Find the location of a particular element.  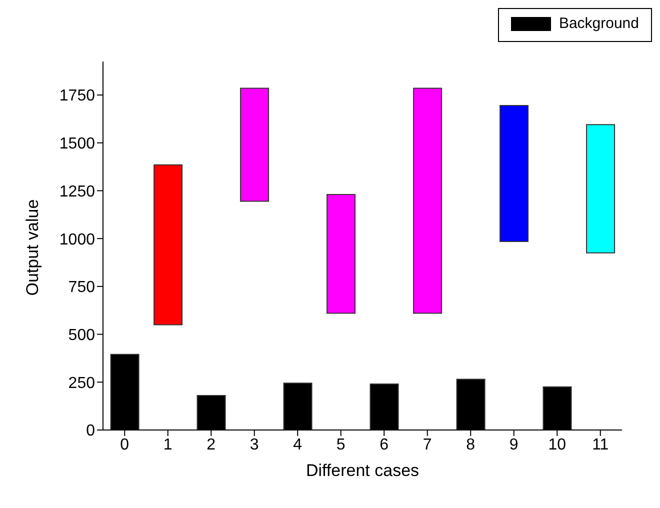

y-tick-label: 500 is located at coordinates (82, 335).